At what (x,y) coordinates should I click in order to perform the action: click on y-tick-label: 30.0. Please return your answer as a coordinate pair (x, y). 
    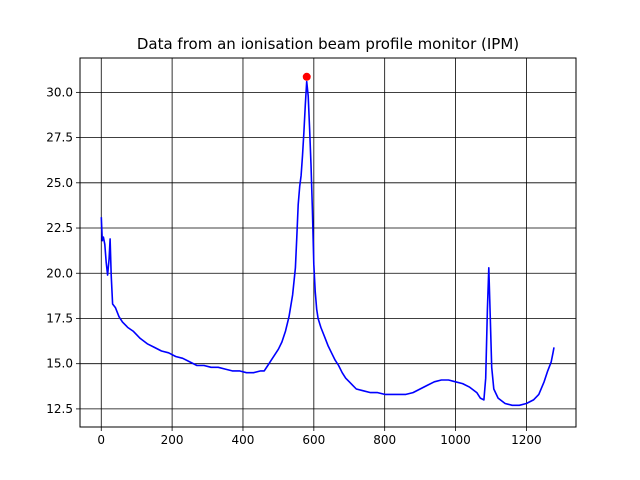
    Looking at the image, I should click on (59, 92).